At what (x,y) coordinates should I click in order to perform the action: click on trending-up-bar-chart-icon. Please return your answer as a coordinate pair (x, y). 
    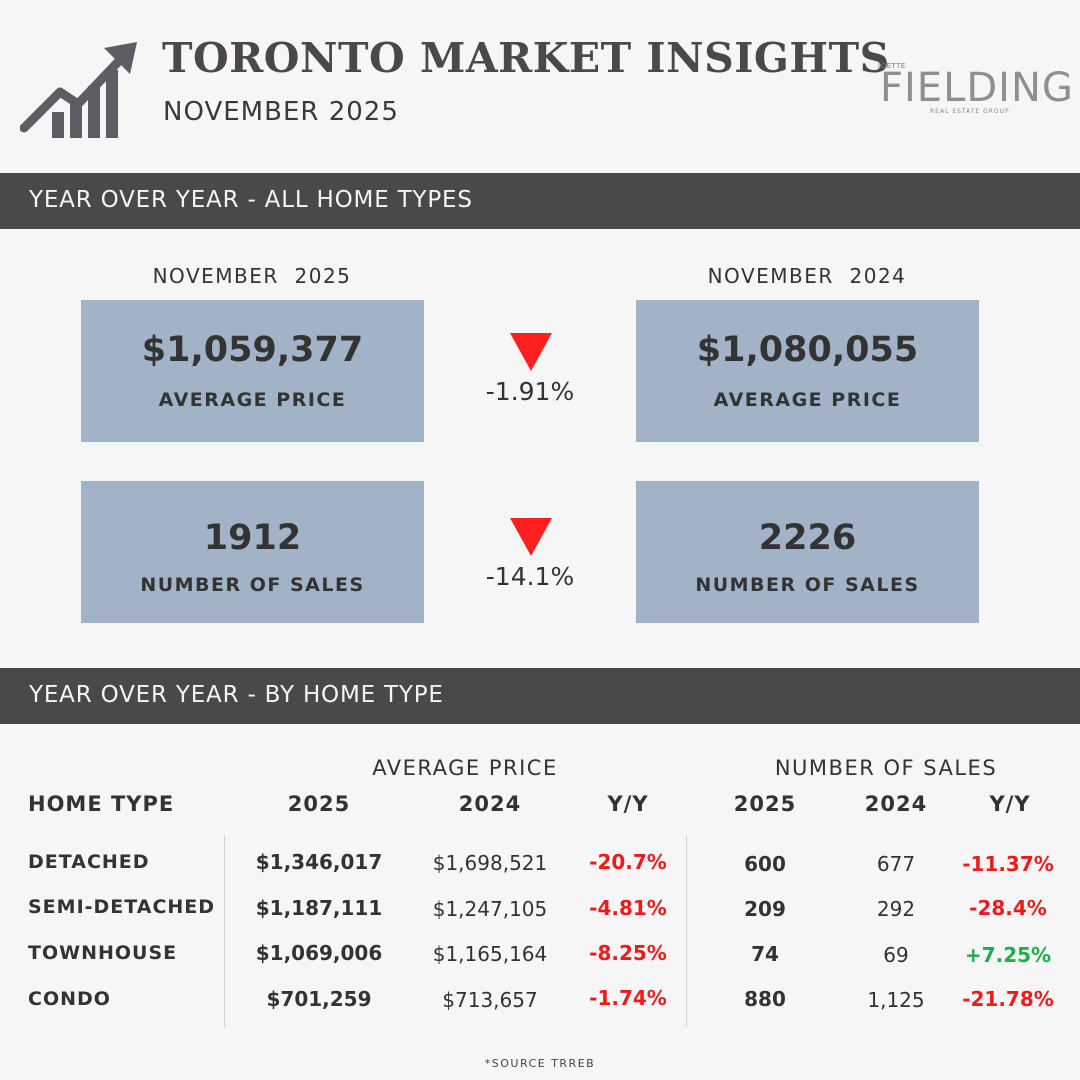
    Looking at the image, I should click on (78, 90).